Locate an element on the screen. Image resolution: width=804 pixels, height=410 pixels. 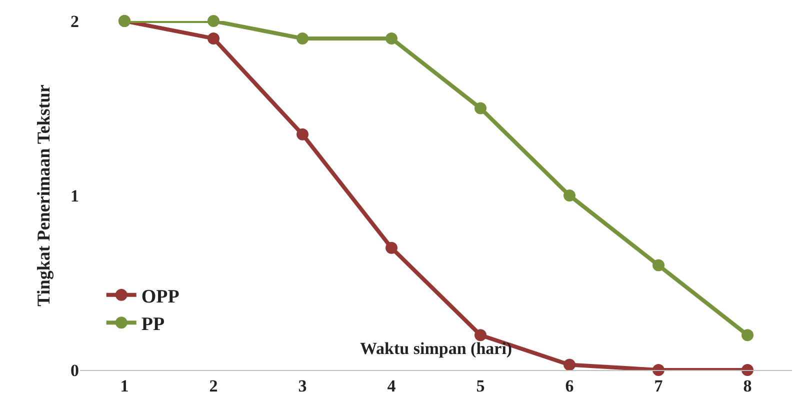
y-axis-title: Tingkat Penerimaan Tekstur is located at coordinates (44, 195).